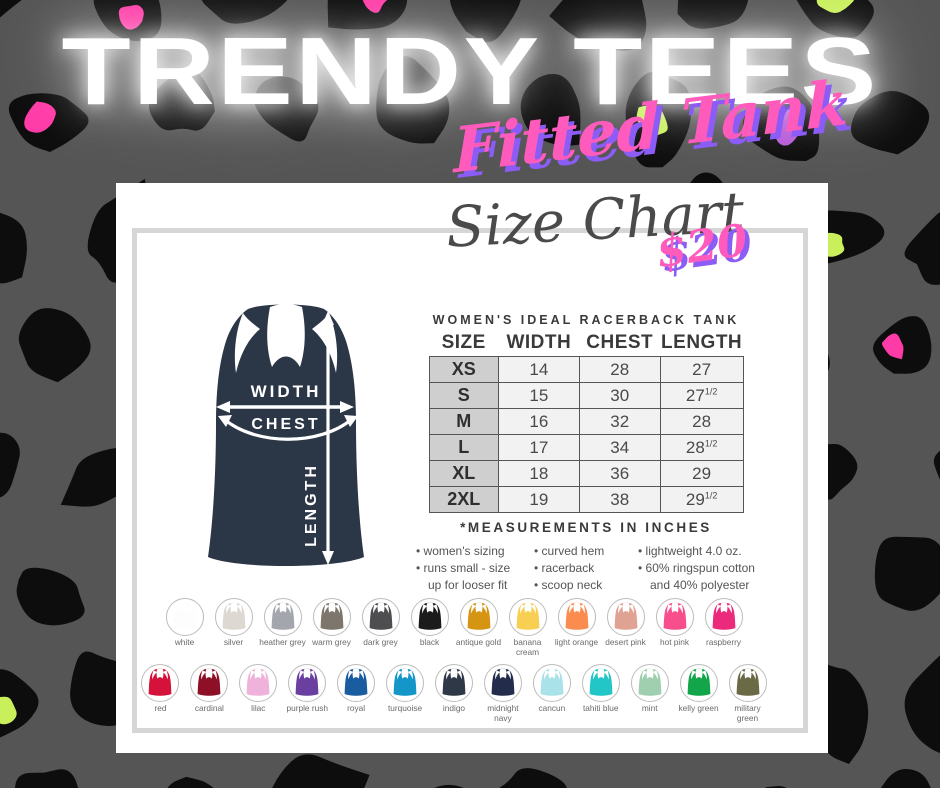  Describe the element at coordinates (698, 707) in the screenshot. I see `swatch-label: kelly green` at that location.